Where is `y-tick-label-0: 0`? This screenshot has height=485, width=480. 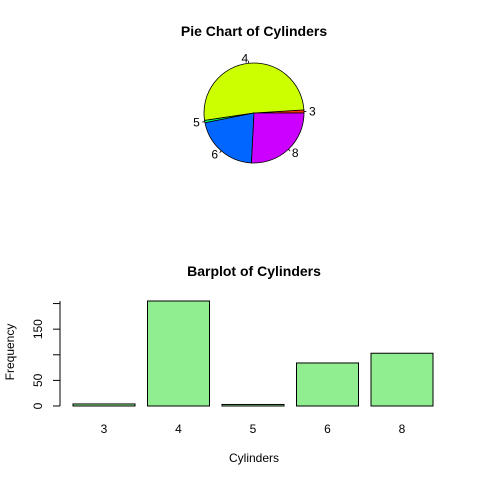
y-tick-label-0: 0 is located at coordinates (38, 405).